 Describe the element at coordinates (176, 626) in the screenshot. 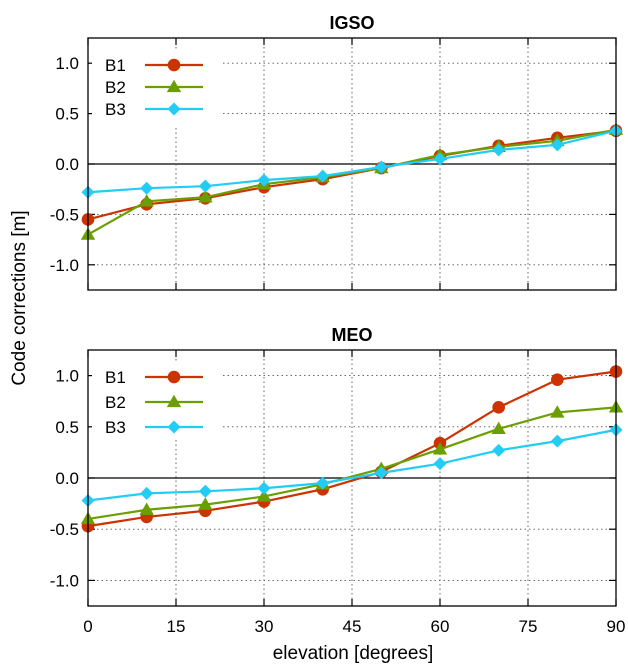

I see `x-tick-label: 15` at that location.